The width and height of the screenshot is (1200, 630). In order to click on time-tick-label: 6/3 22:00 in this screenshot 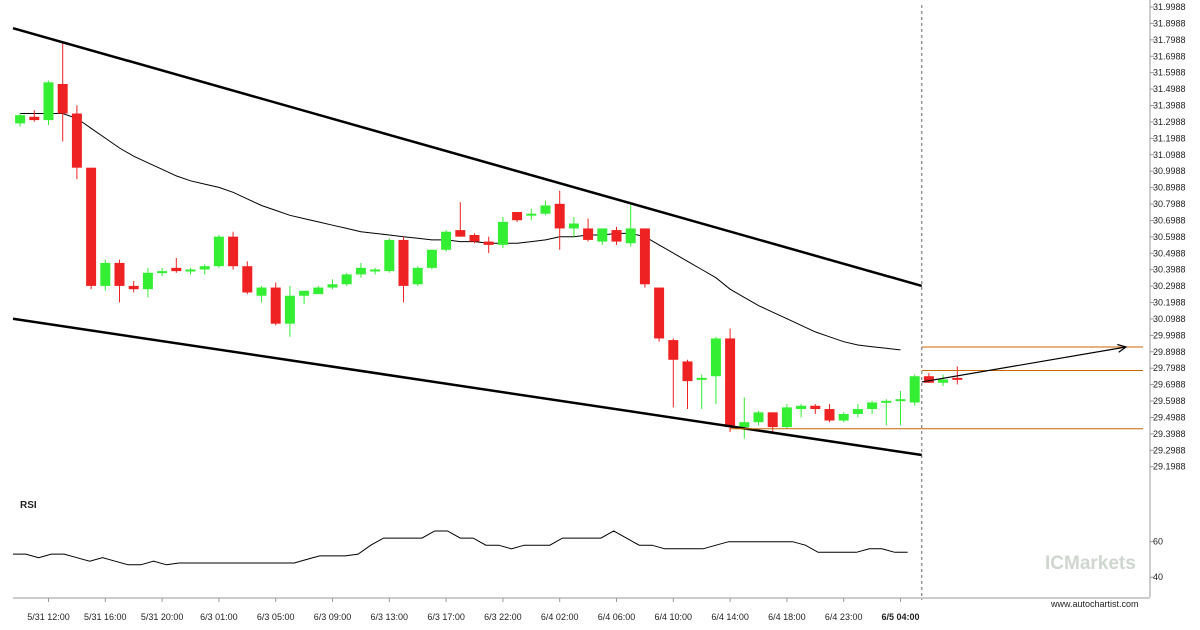, I will do `click(503, 617)`.